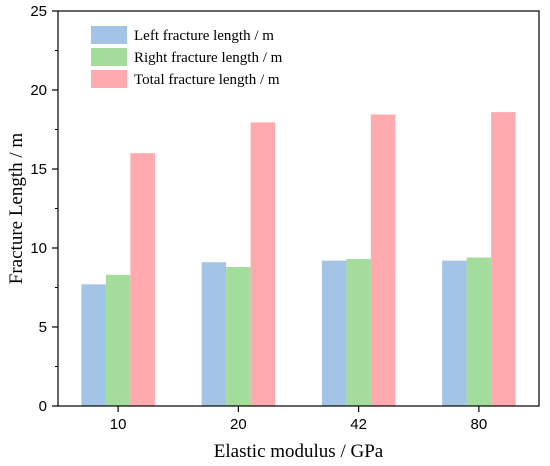 This screenshot has width=550, height=466. I want to click on y-tick-label: 10, so click(38, 248).